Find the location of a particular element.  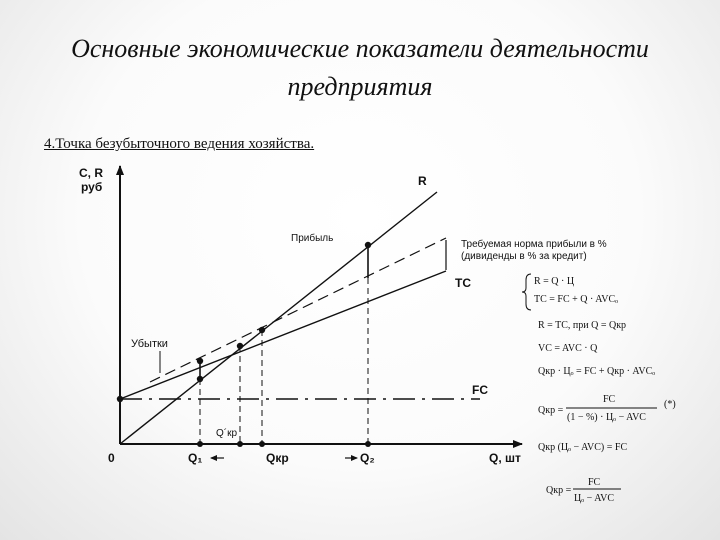

breakeven-point is located at coordinates (262, 330).